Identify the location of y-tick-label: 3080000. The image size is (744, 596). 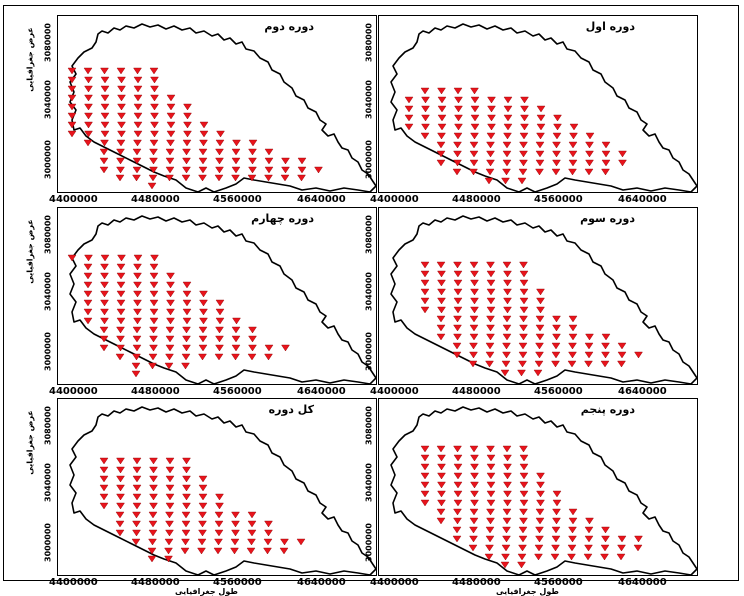
(369, 425).